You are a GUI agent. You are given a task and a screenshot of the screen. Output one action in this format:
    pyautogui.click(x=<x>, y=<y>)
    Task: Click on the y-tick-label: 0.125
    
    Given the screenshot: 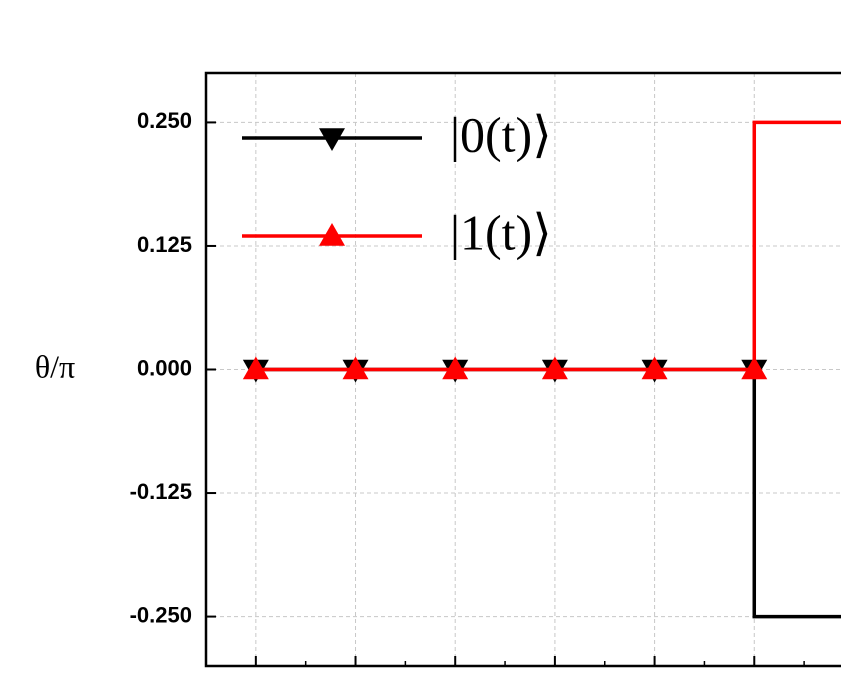 What is the action you would take?
    pyautogui.click(x=164, y=244)
    